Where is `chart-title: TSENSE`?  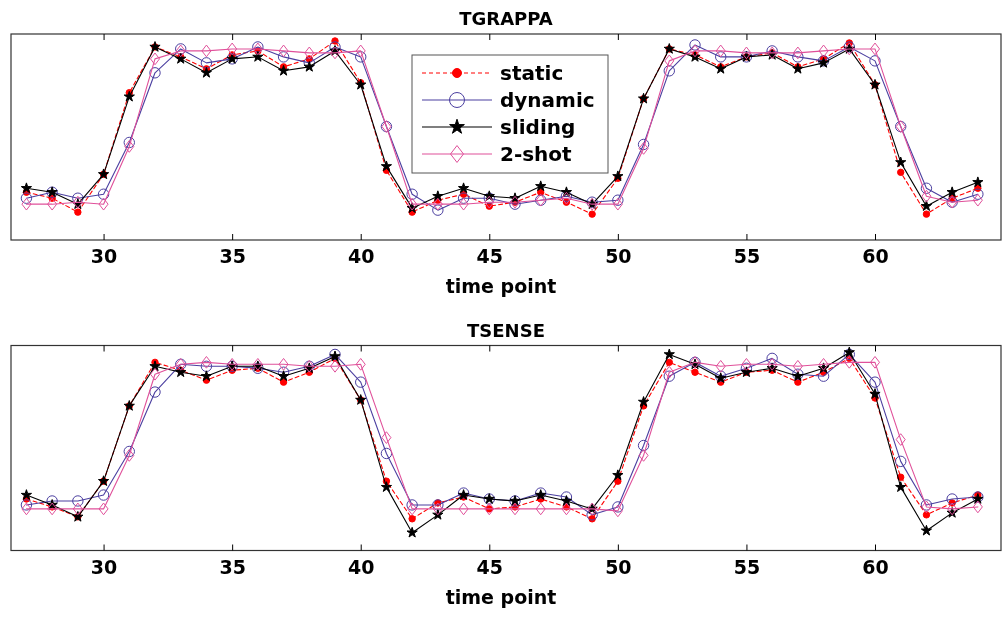 chart-title: TSENSE is located at coordinates (506, 330).